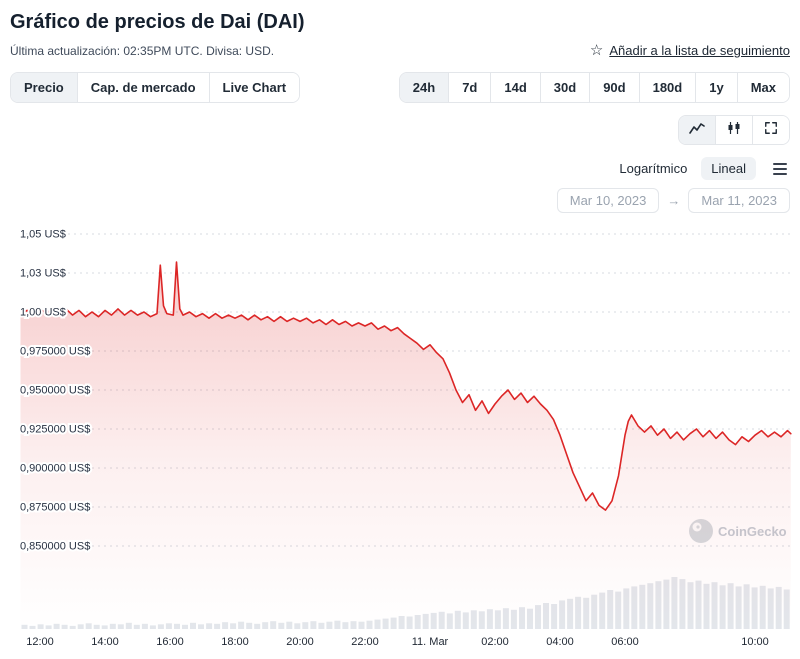 The image size is (800, 659). I want to click on x-axis-label: 20:00, so click(300, 642).